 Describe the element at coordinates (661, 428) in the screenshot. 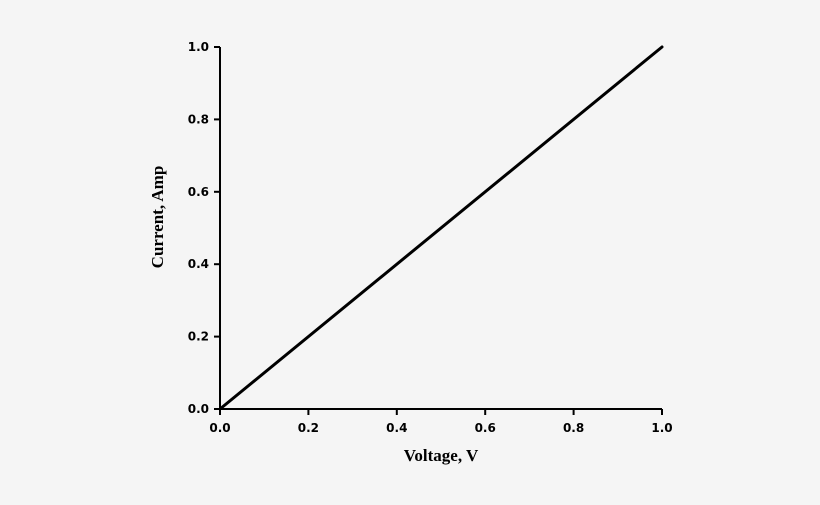

I see `x-tick-label: 1.0` at that location.